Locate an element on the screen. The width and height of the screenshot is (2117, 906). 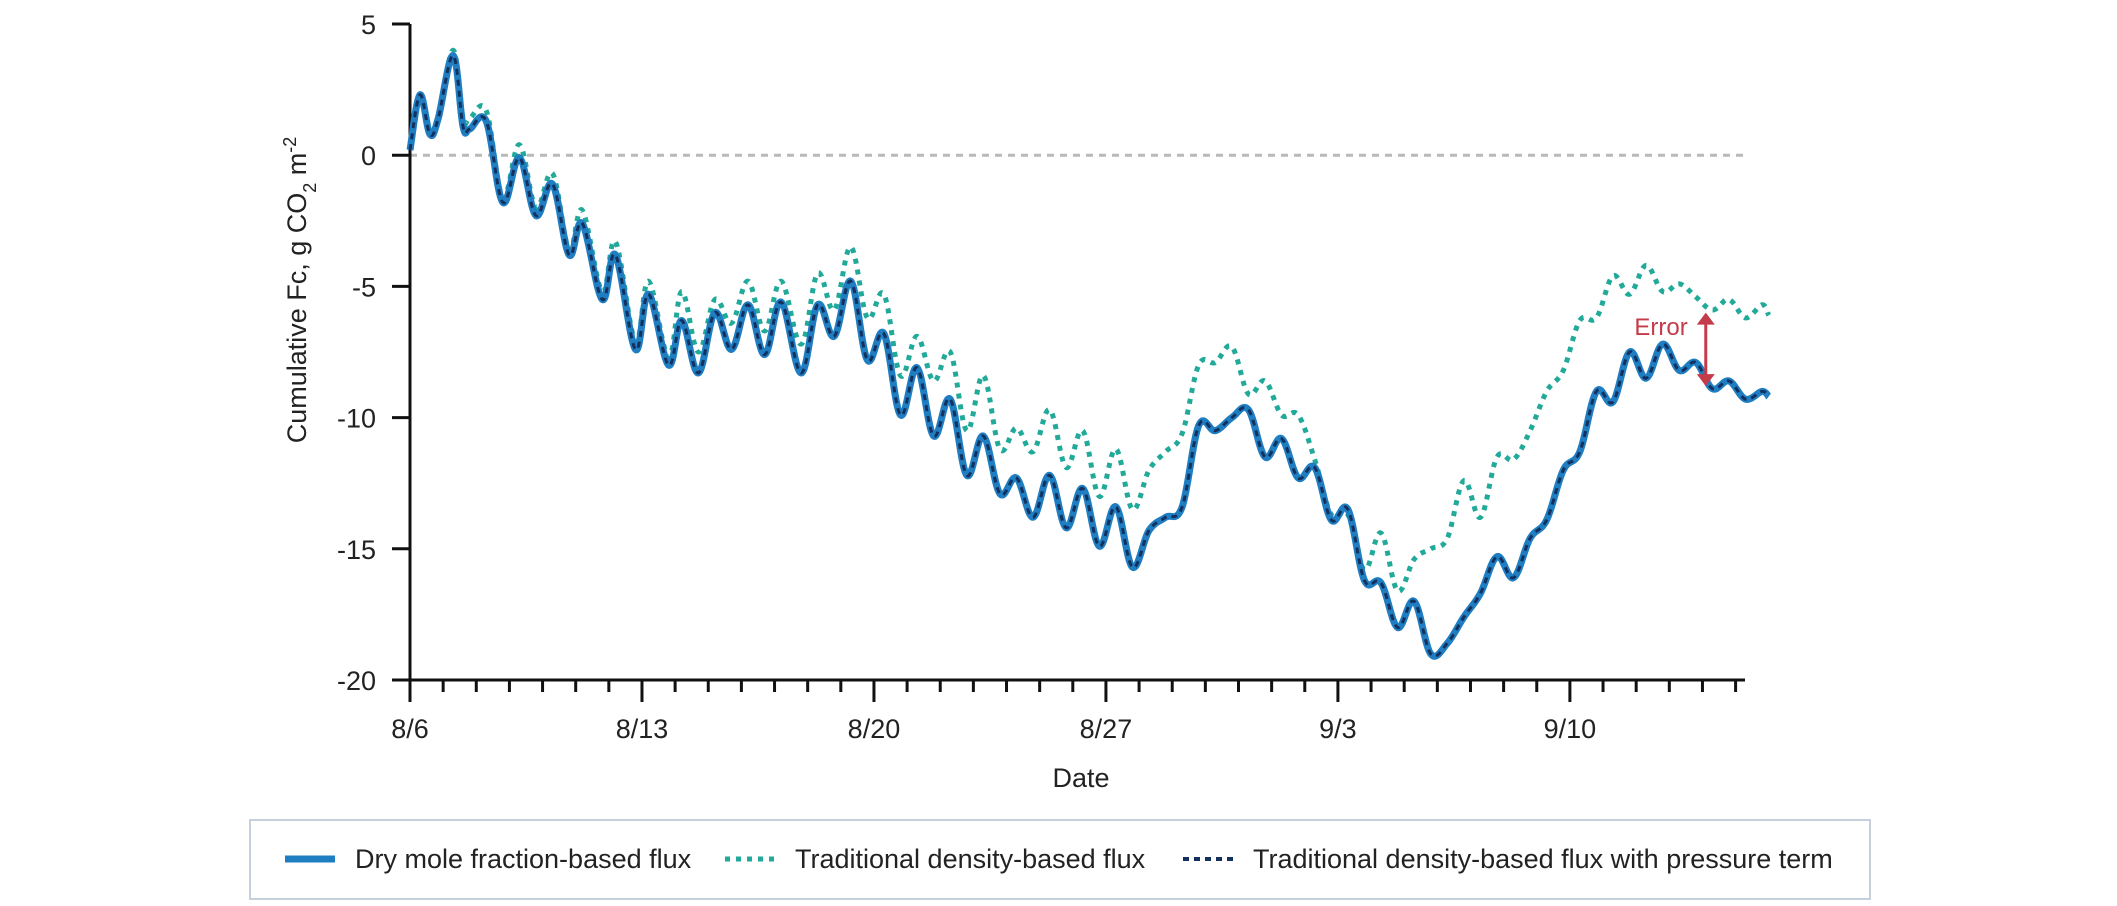
y-tick-label: -20 is located at coordinates (356, 681).